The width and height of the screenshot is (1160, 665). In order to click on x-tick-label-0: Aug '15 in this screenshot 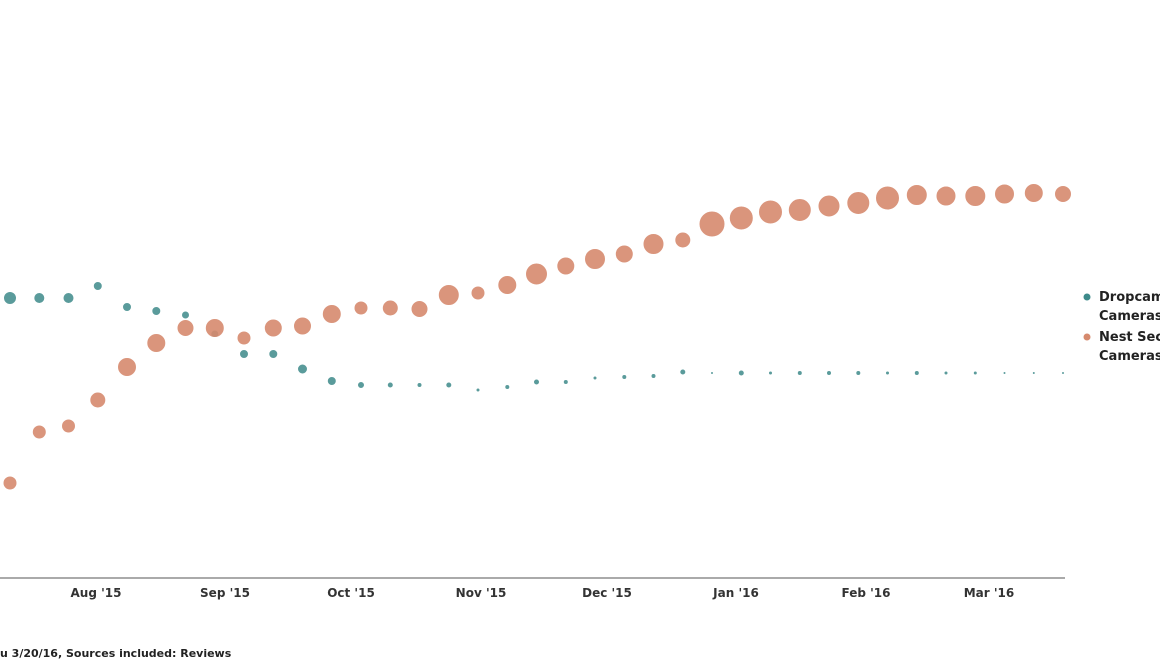, I will do `click(96, 593)`.